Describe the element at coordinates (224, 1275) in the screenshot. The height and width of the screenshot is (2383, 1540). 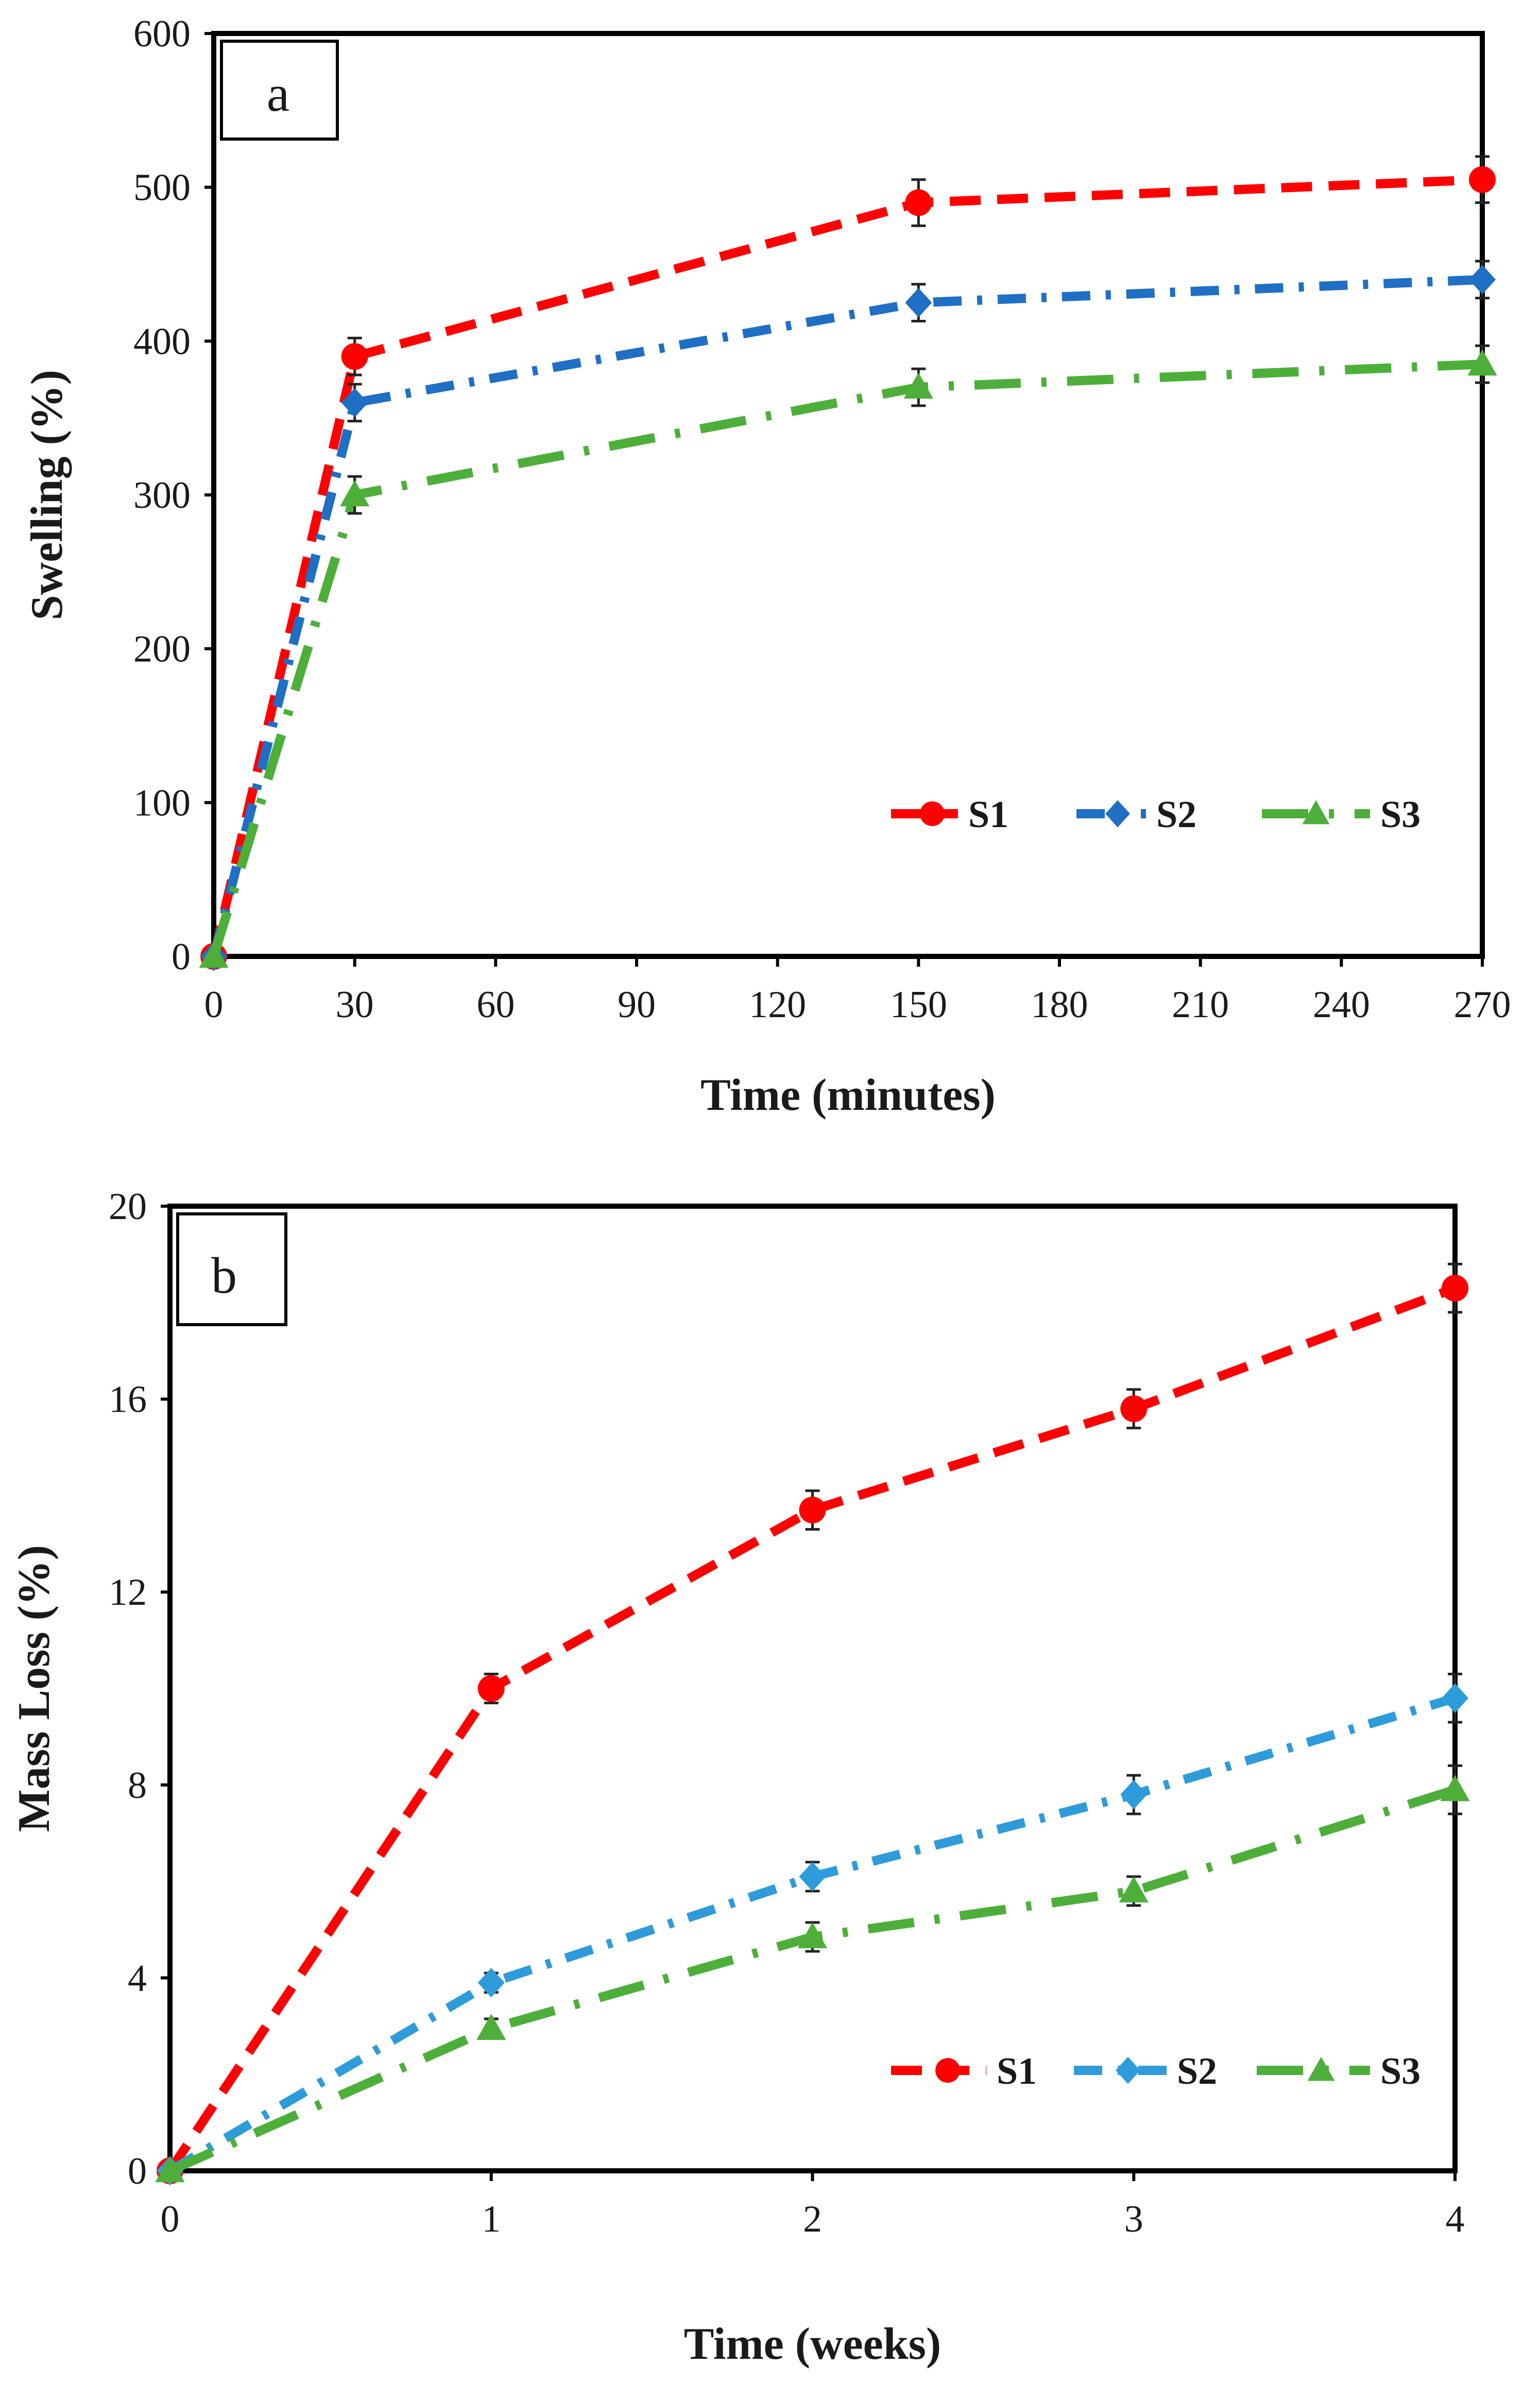
I see `panel-label: b` at that location.